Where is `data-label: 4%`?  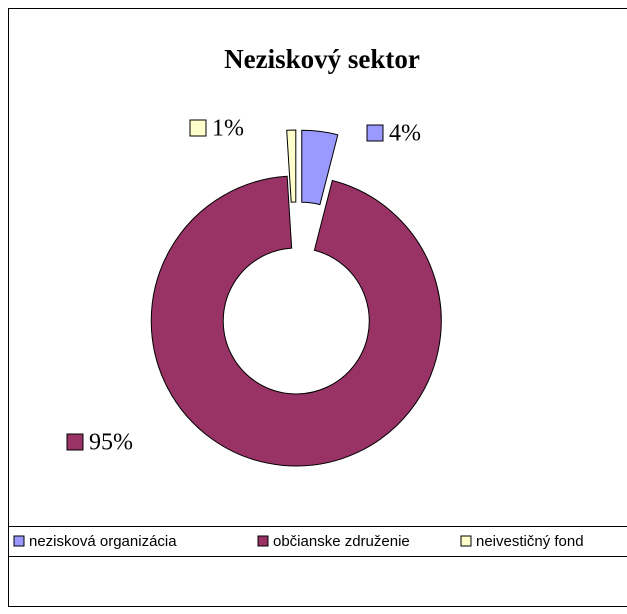 data-label: 4% is located at coordinates (405, 134).